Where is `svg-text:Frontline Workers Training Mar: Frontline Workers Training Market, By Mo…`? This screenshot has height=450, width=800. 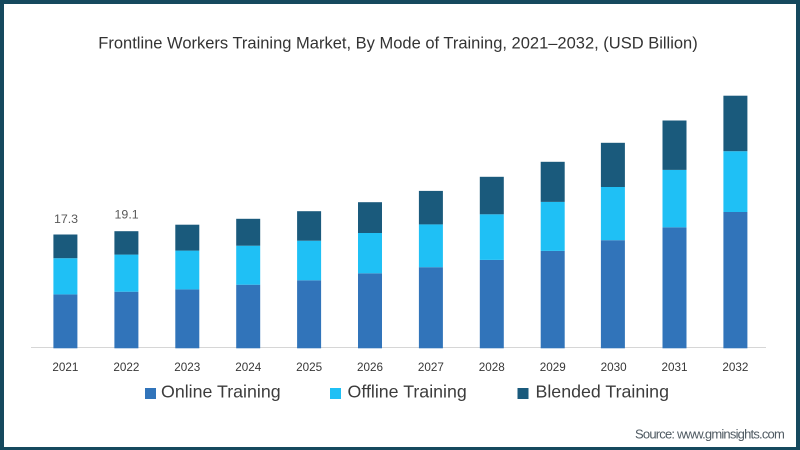 svg-text:Frontline Workers Training Mar: Frontline Workers Training Market, By Mo… is located at coordinates (397, 44).